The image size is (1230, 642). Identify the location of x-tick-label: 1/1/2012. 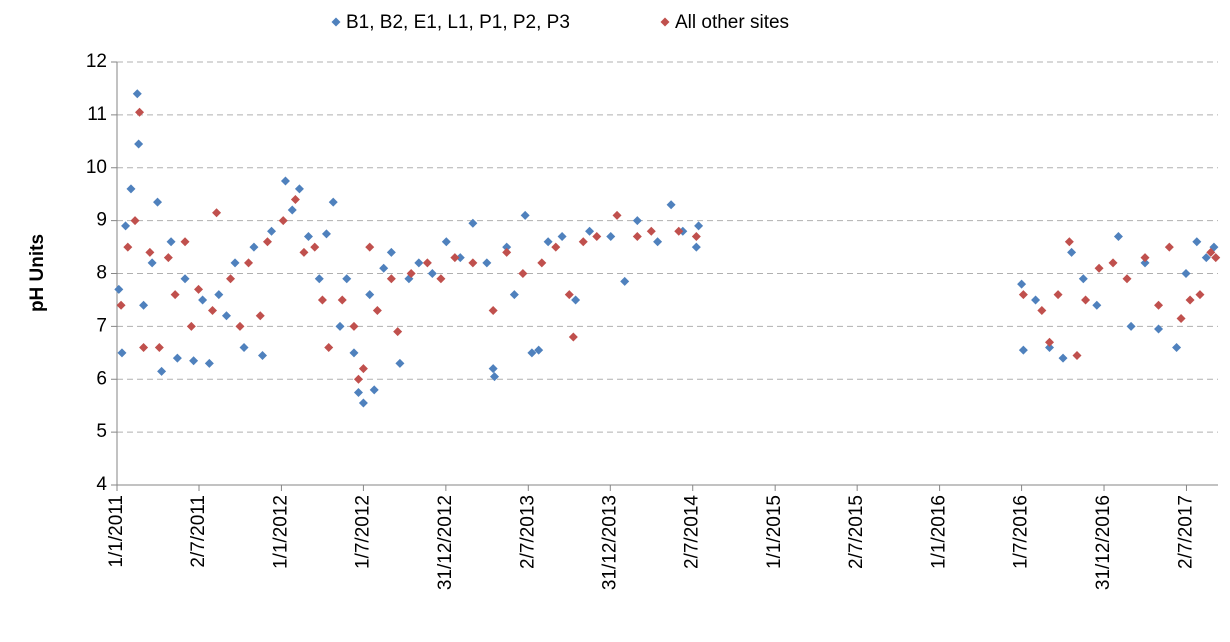
(280, 532).